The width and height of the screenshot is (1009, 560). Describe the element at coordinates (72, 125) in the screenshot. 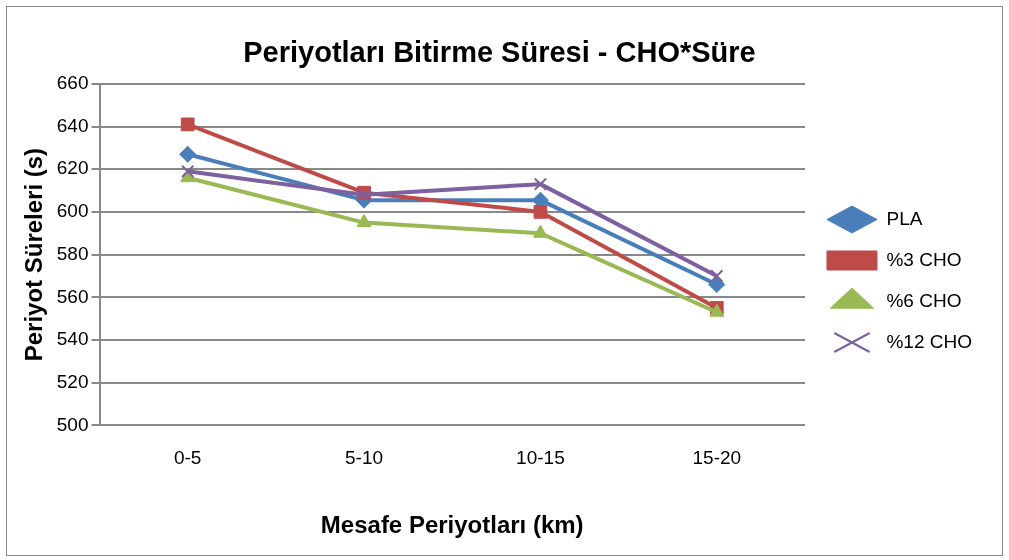

I see `y-tick-label: 640` at that location.